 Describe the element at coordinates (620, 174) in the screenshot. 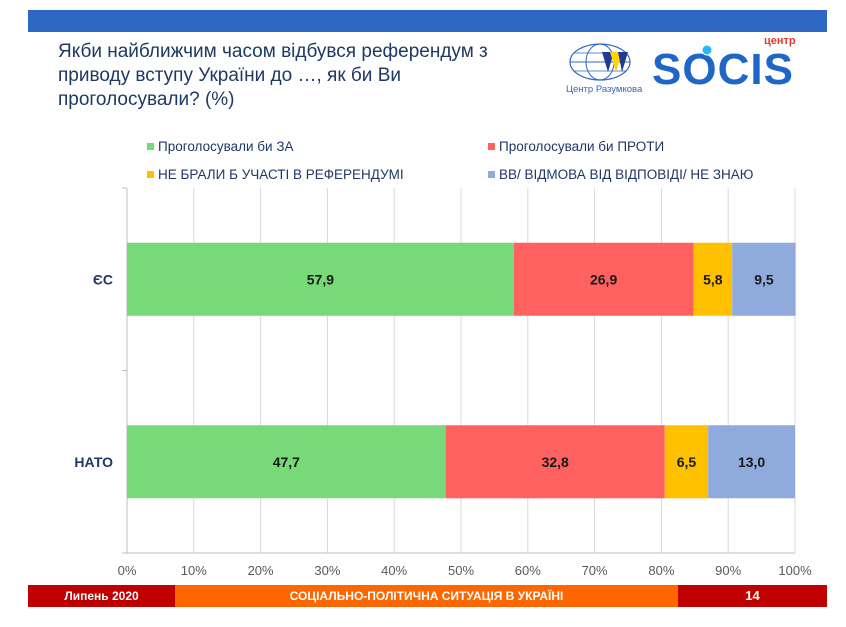

I see `legend-item-dont-know: ВВ/ ВІДМОВА ВІД ВІДПОВІДІ/ НЕ ЗНАЮ` at that location.